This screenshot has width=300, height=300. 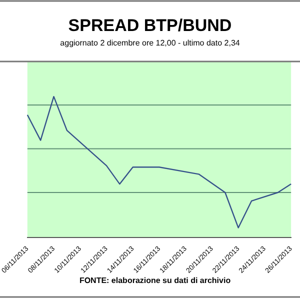 What do you see at coordinates (150, 43) in the screenshot?
I see `chart-subtitle: aggiornato 2 dicembre ore 12,00 - ultimo dato 2,34` at bounding box center [150, 43].